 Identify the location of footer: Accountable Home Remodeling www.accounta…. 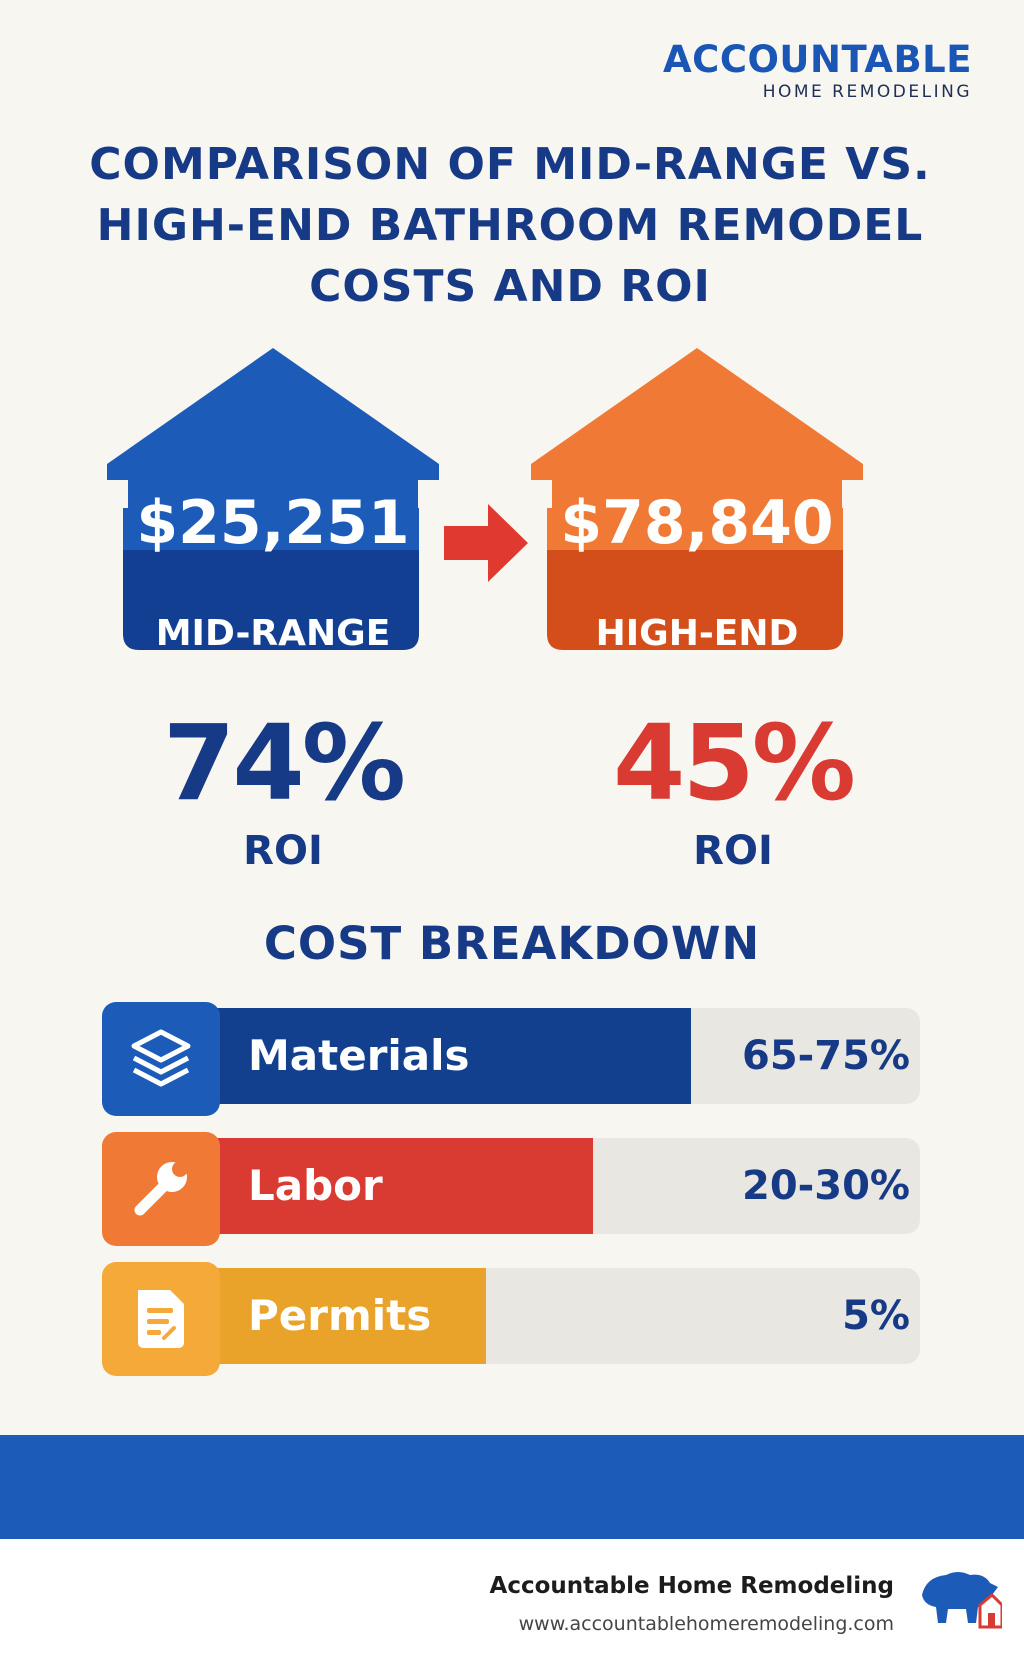
(512, 1602).